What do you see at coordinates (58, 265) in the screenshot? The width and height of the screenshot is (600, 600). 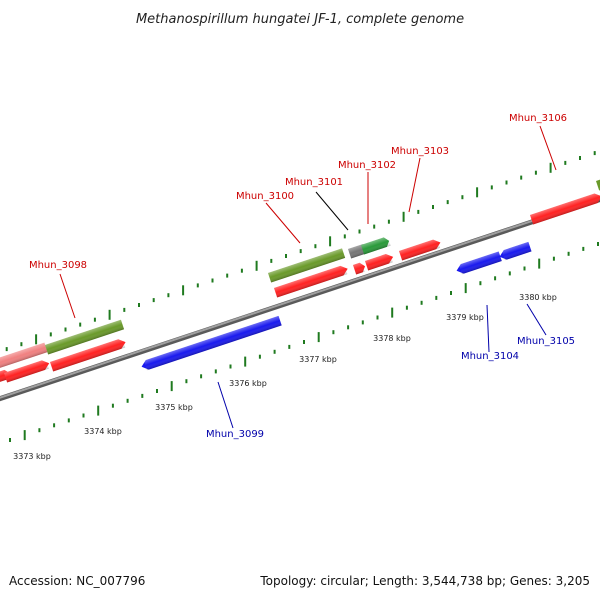 I see `gene-label: Mhun_3098` at bounding box center [58, 265].